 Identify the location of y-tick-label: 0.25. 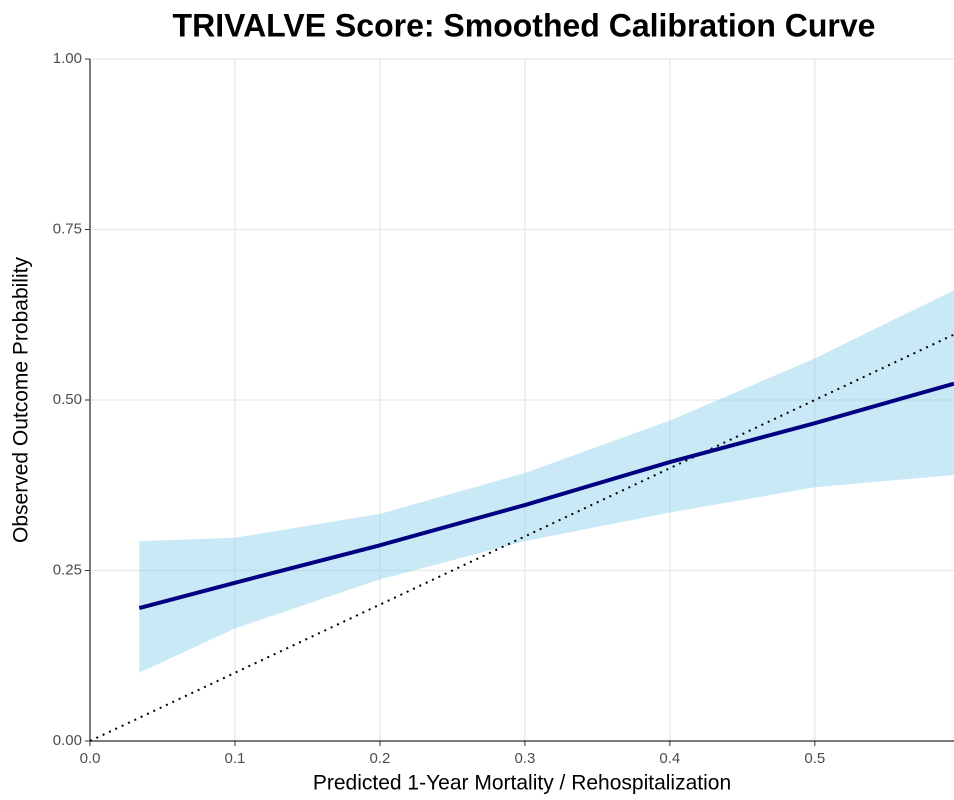
(67, 569).